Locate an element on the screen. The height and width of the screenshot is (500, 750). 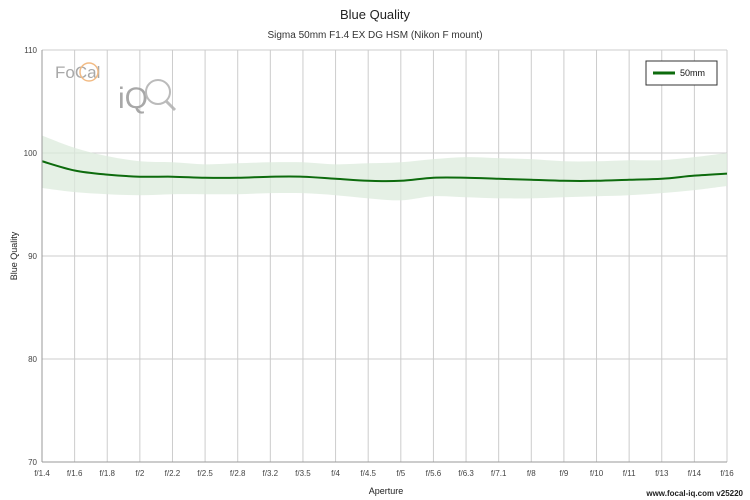
y-tick-label: 90 is located at coordinates (32, 256).